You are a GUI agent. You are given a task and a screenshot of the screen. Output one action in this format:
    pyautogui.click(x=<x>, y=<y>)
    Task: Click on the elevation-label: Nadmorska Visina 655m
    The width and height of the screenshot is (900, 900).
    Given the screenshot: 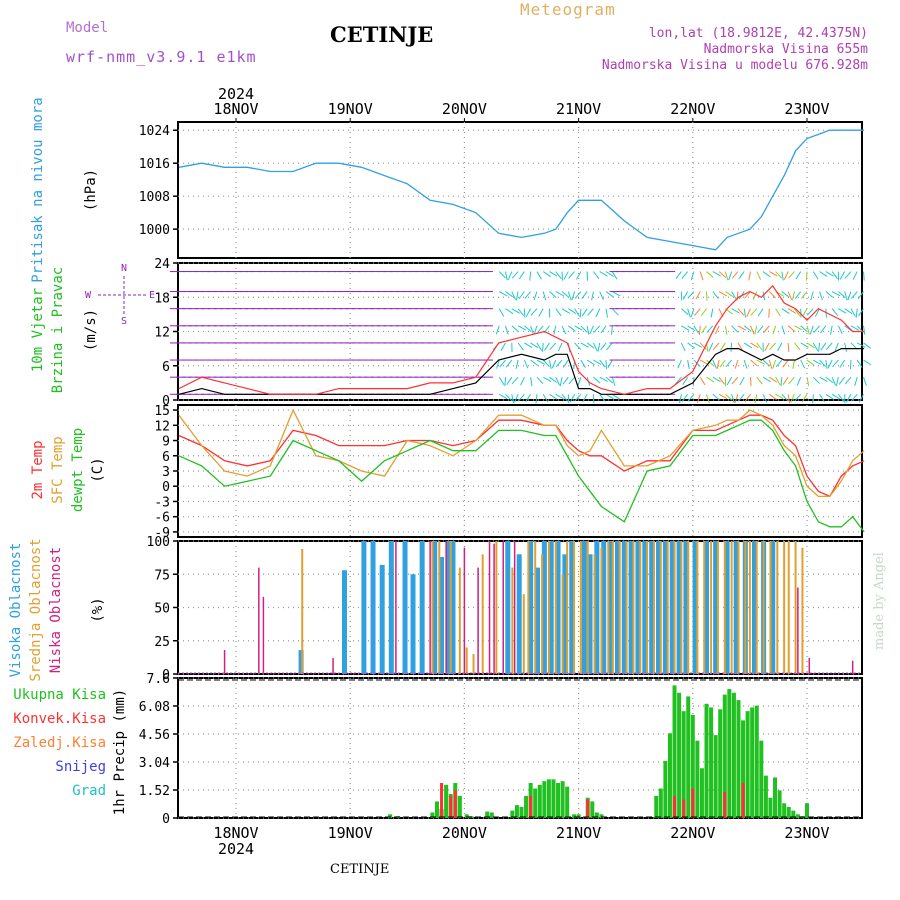 What is the action you would take?
    pyautogui.click(x=785, y=49)
    